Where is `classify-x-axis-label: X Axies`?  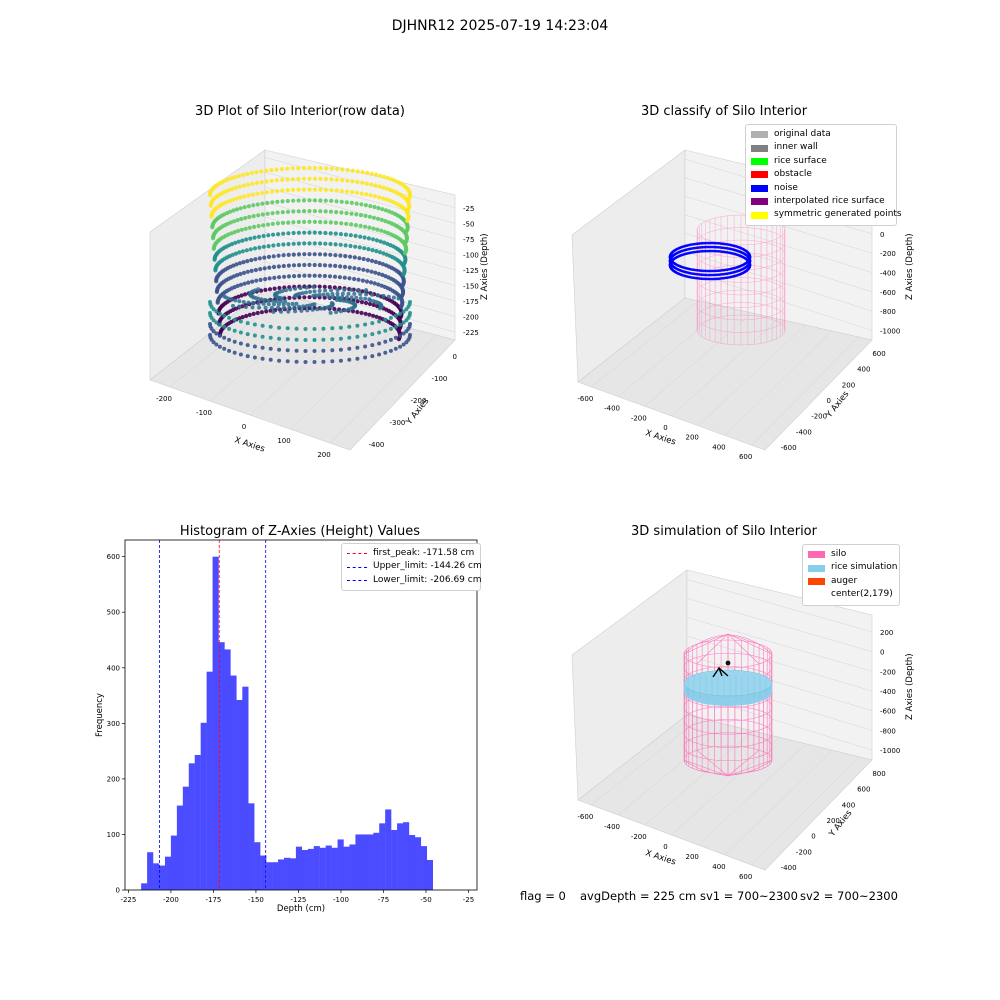 classify-x-axis-label: X Axies is located at coordinates (660, 437).